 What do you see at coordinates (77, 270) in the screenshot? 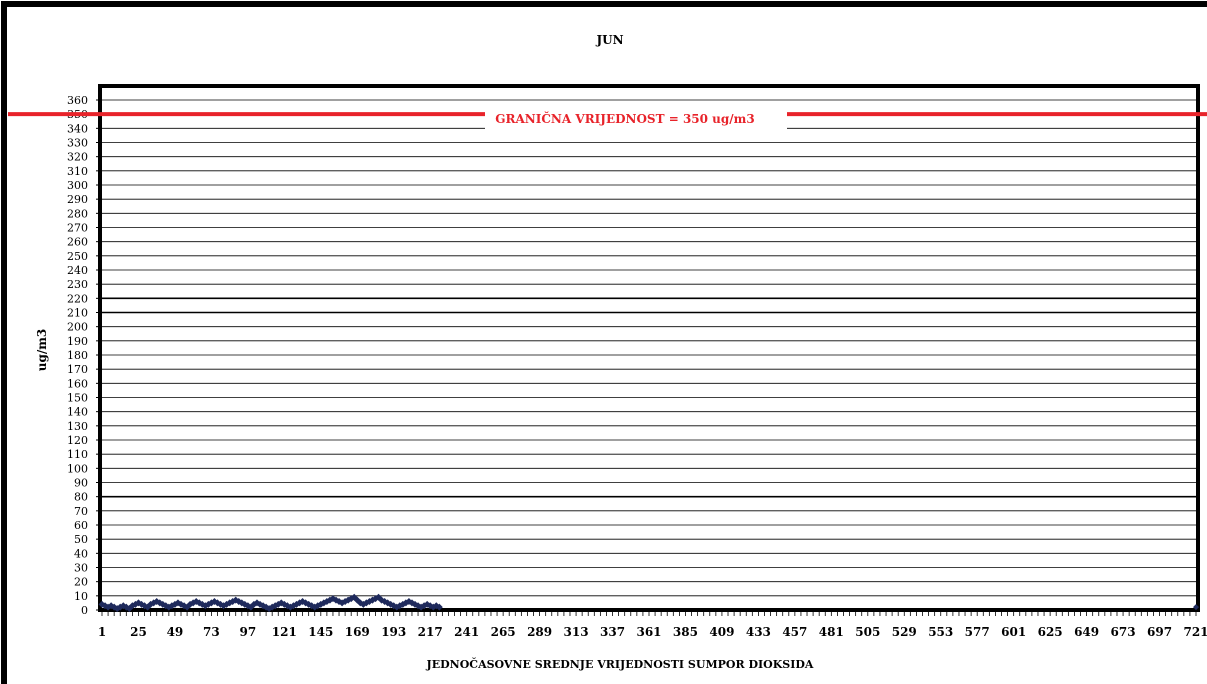
I see `y-tick-label: 240` at bounding box center [77, 270].